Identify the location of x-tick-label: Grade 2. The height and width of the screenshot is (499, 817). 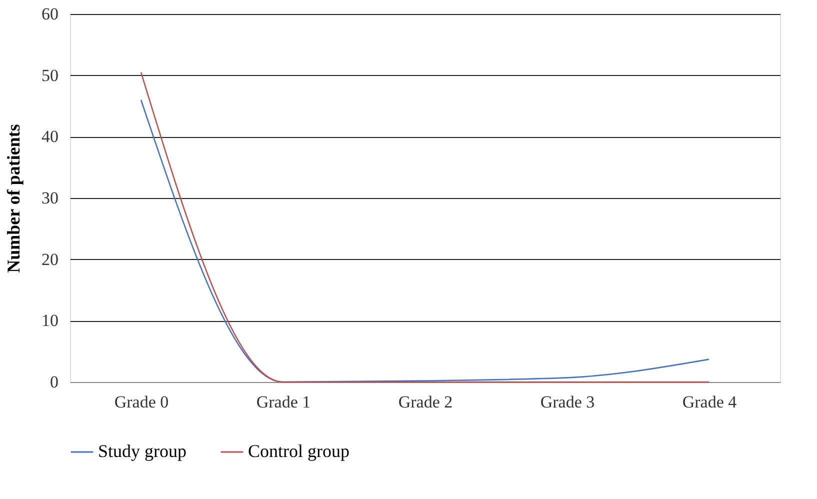
(425, 402).